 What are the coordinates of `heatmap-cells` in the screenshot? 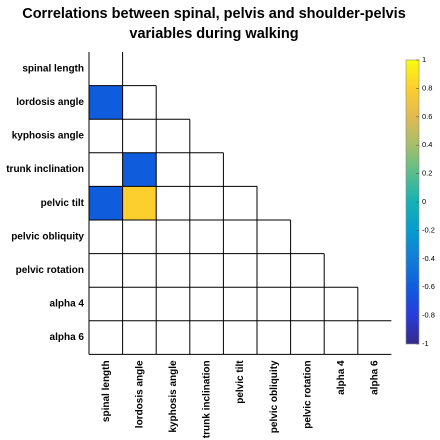 It's located at (123, 152).